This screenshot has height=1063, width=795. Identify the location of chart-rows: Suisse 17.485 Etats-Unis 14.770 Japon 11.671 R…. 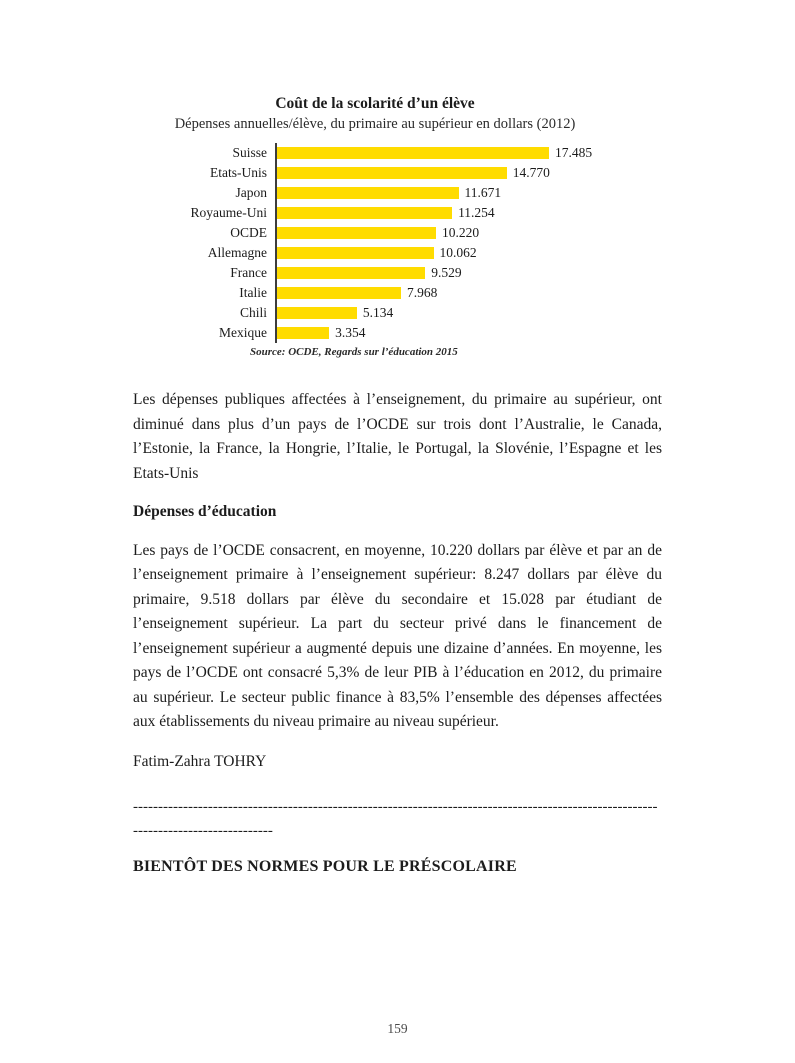
(375, 243).